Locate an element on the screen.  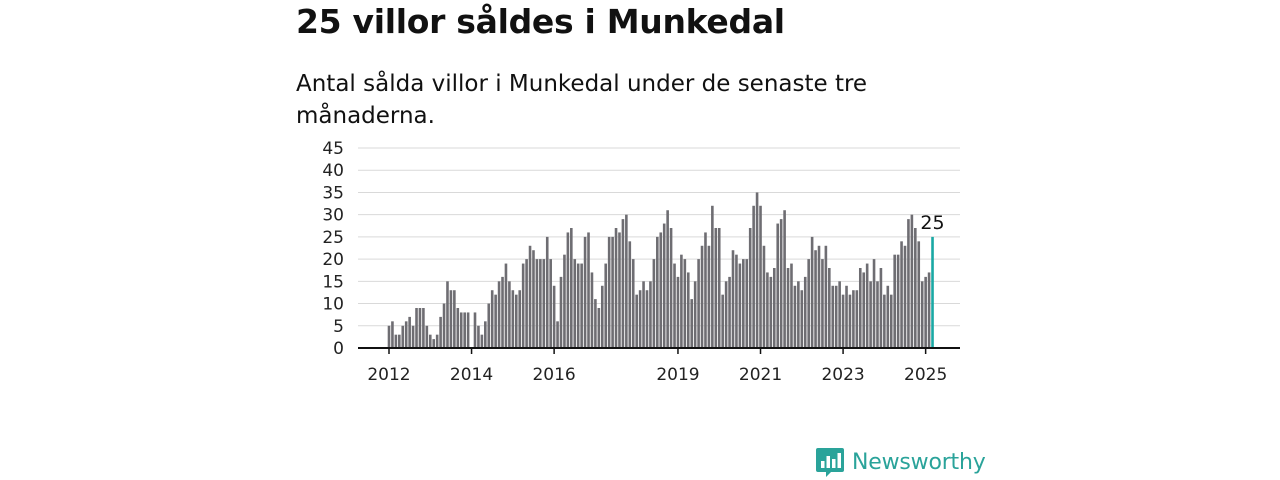
latest-value-label: 25 is located at coordinates (932, 223).